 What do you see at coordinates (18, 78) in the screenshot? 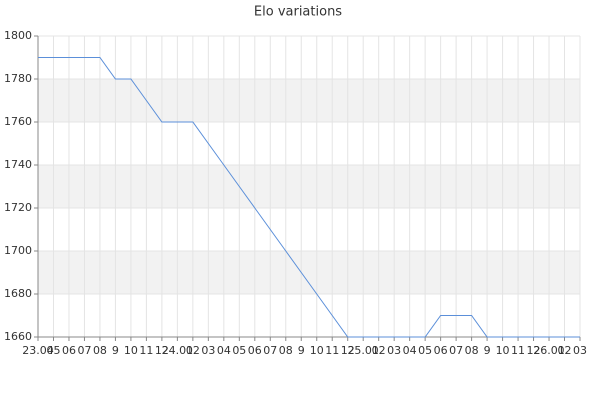
I see `y-tick-label: 1780` at bounding box center [18, 78].